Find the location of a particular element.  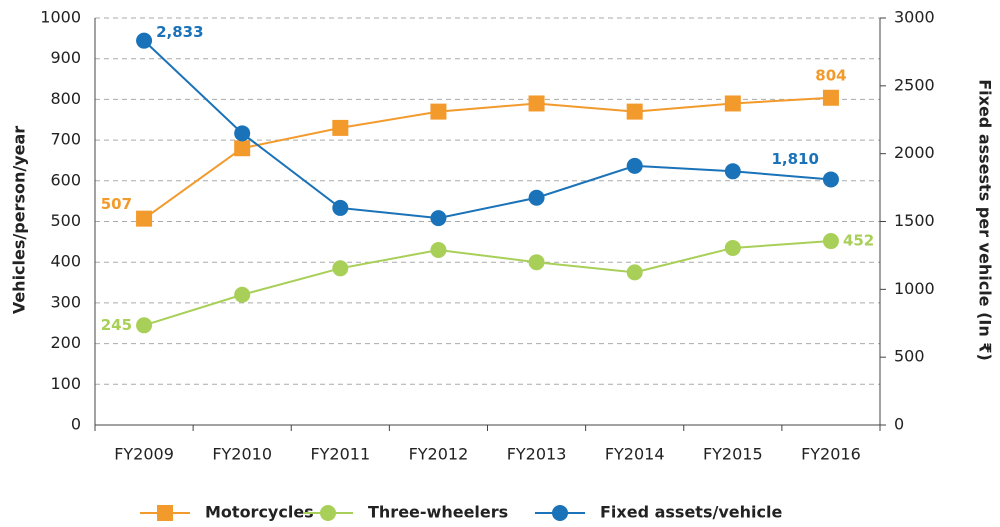

x-tick-label: FY2012 is located at coordinates (439, 454).